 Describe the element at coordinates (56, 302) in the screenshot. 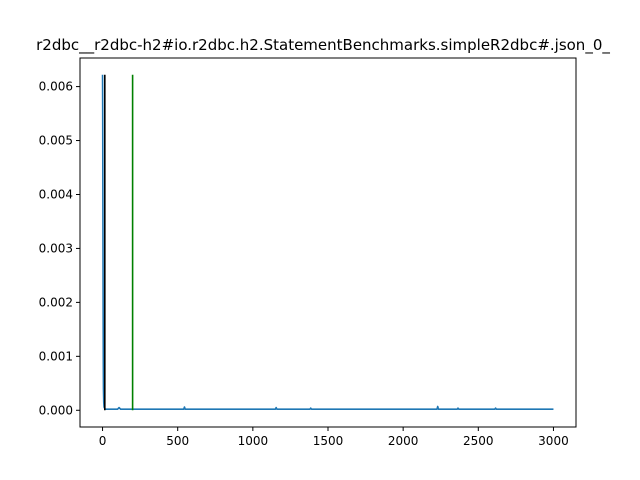

I see `y-tick-label: 0.002` at that location.